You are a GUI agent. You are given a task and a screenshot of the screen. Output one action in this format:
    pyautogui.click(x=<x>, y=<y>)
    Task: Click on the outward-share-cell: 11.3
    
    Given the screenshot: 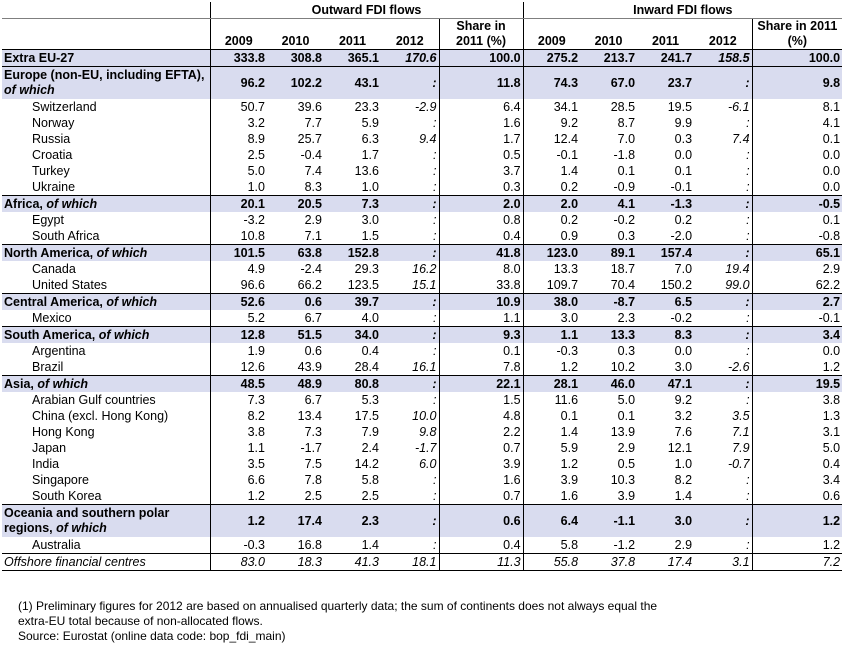 What is the action you would take?
    pyautogui.click(x=481, y=562)
    